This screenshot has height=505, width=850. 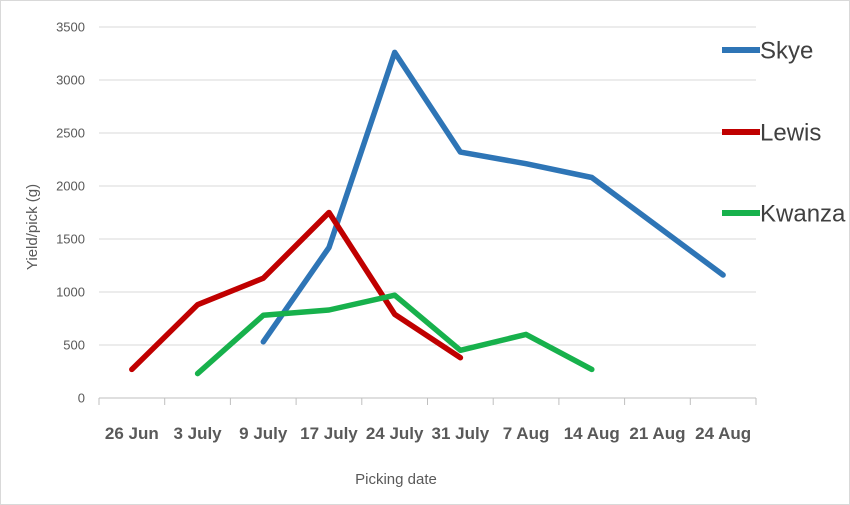 I want to click on legend-label-kwanza: Kwanza, so click(x=803, y=214).